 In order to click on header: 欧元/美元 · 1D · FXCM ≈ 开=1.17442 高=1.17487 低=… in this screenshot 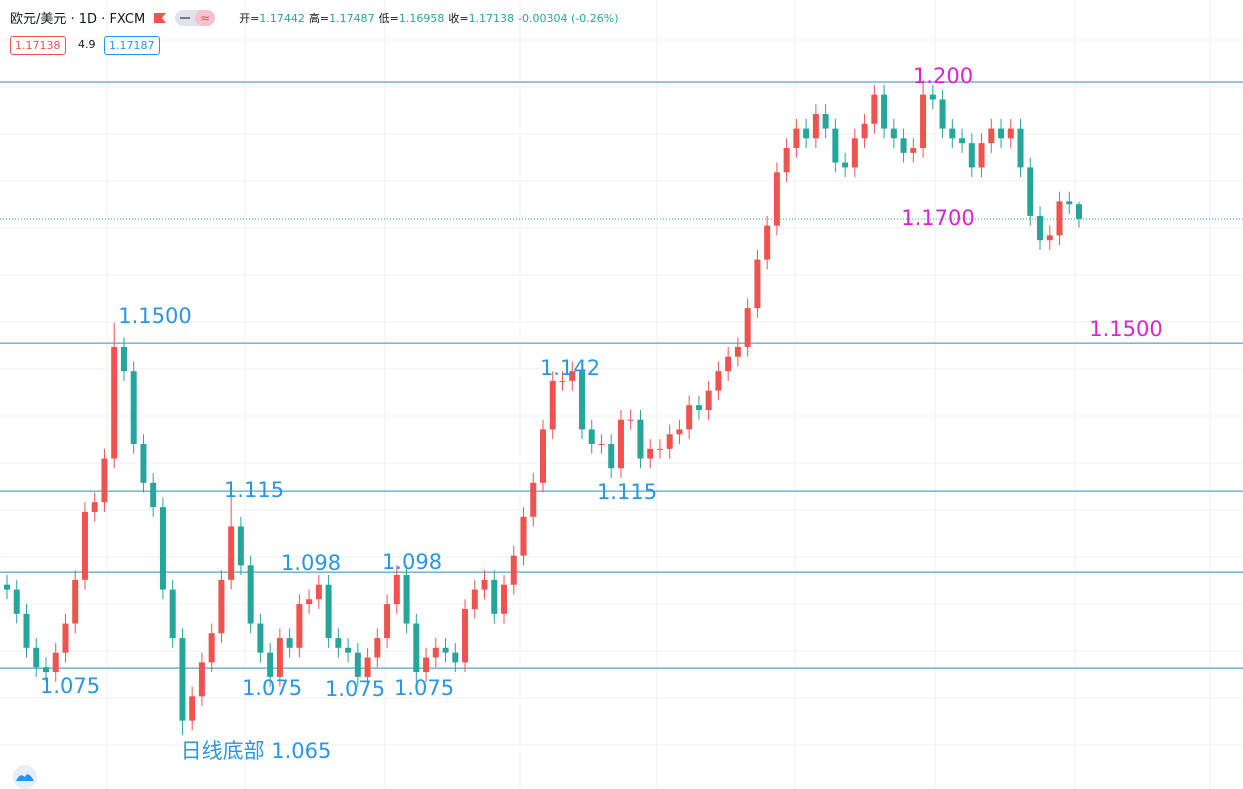, I will do `click(314, 17)`.